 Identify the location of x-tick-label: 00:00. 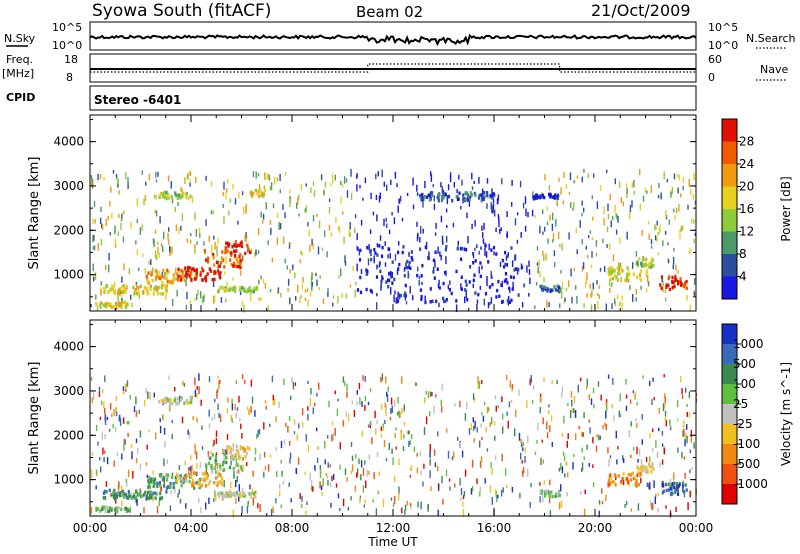
(90, 528).